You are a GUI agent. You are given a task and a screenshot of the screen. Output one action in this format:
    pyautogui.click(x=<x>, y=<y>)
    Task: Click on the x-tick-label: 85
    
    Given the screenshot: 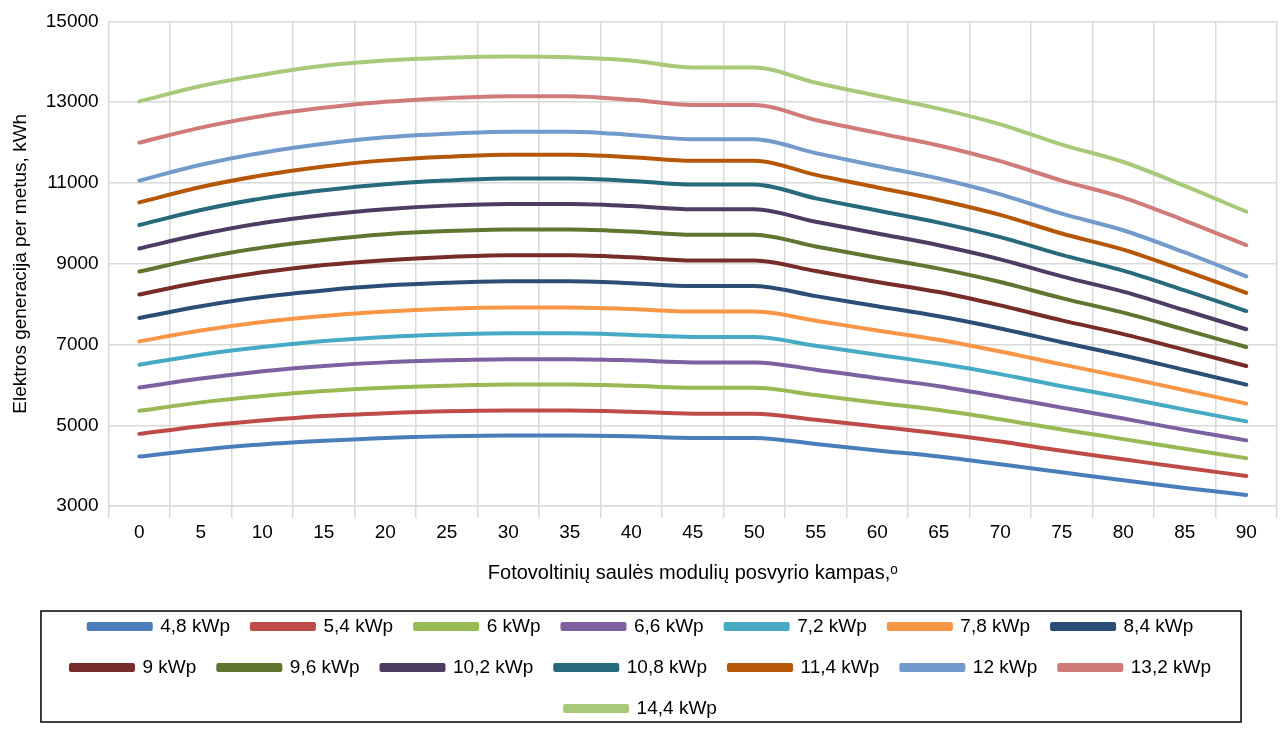 What is the action you would take?
    pyautogui.click(x=1185, y=531)
    